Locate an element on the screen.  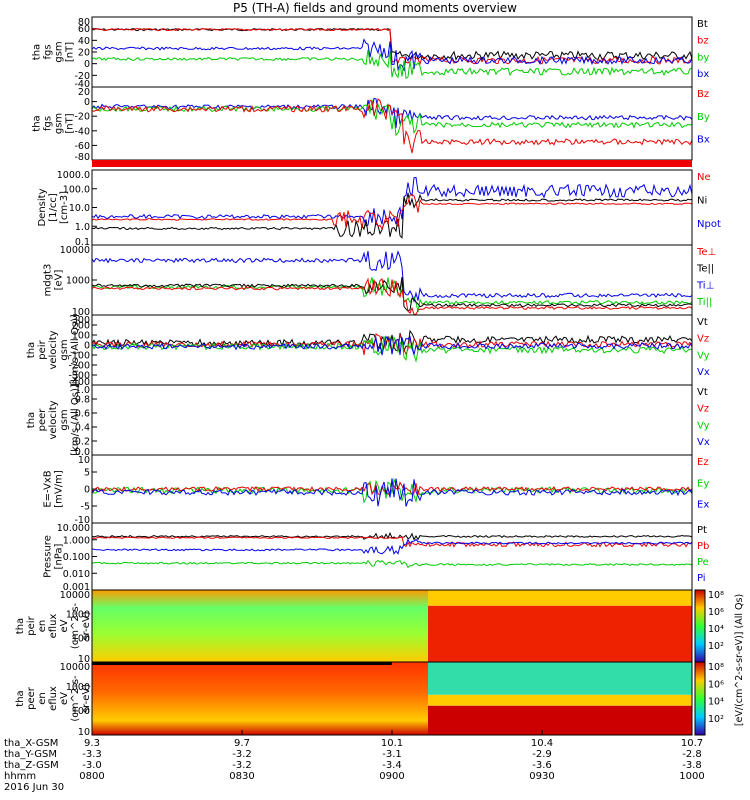
y-tick-label: 0.2 is located at coordinates (82, 442).